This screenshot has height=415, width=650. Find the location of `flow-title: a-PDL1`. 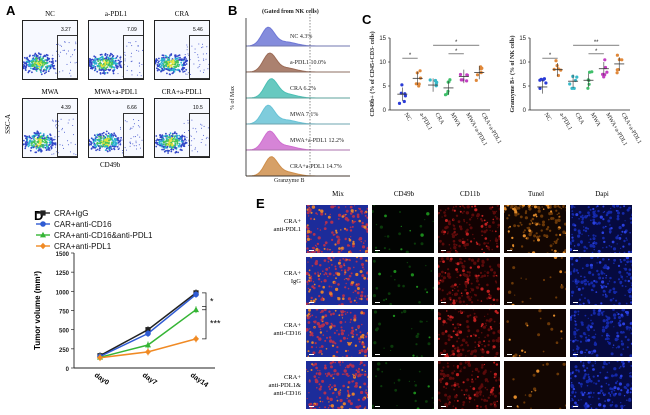

flow-title: a-PDL1 is located at coordinates (116, 14).